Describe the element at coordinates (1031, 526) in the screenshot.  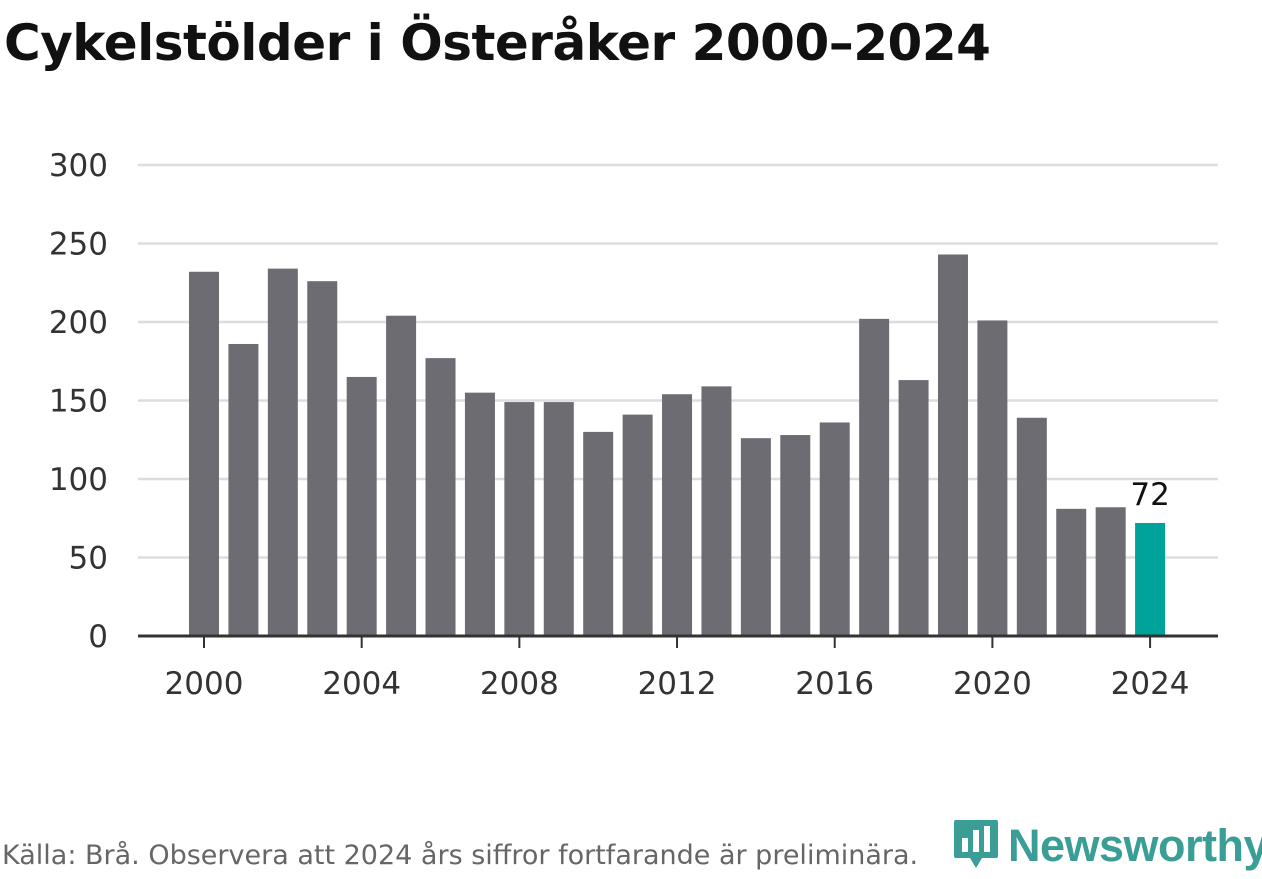
I see `bar-2021` at that location.